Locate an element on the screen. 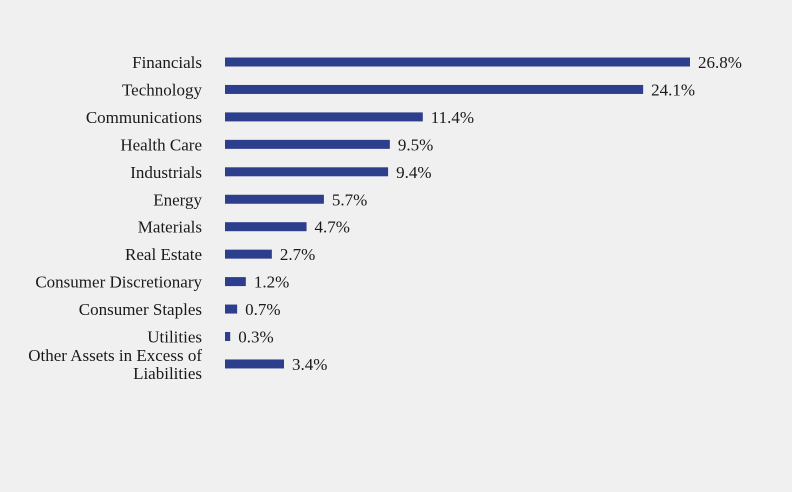 The width and height of the screenshot is (792, 492). value-label-0: 26.8% is located at coordinates (720, 62).